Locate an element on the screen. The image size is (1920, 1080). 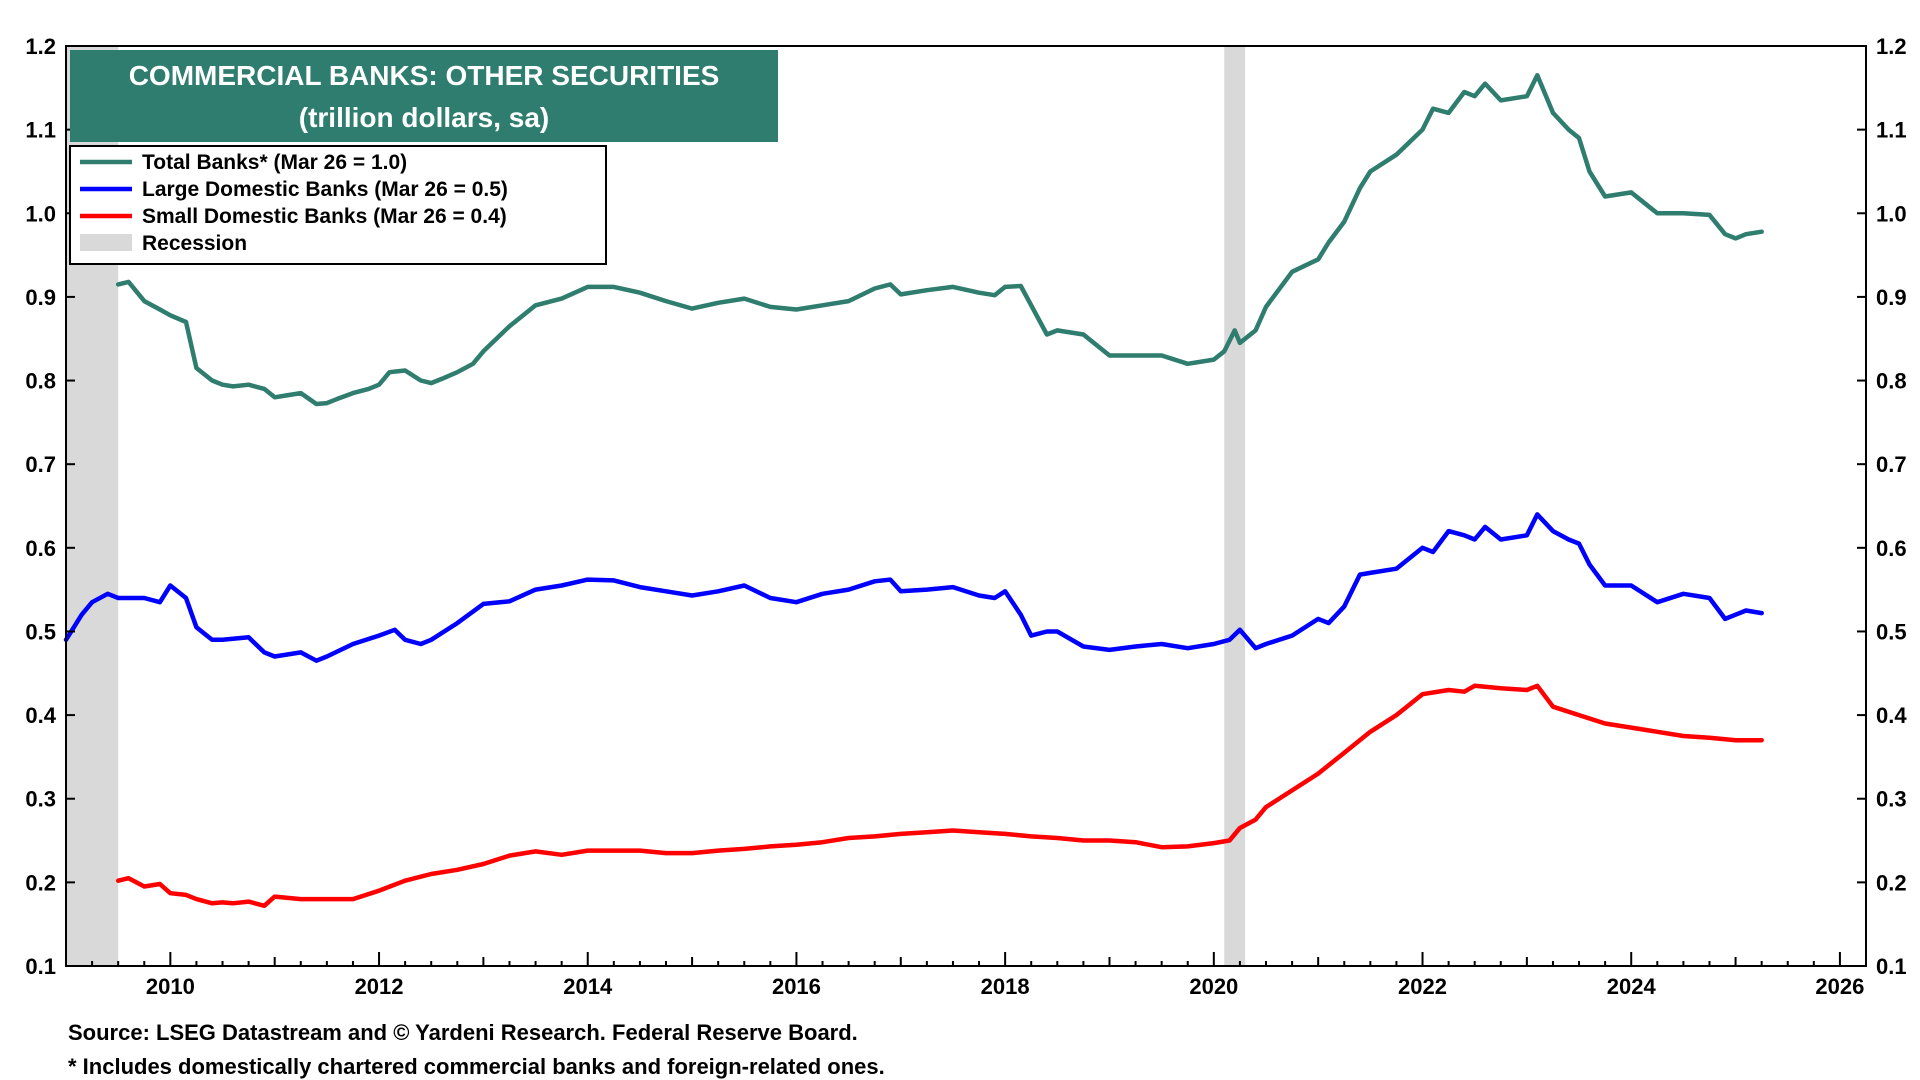
y-tick-label-right: 0.5 is located at coordinates (1891, 631).